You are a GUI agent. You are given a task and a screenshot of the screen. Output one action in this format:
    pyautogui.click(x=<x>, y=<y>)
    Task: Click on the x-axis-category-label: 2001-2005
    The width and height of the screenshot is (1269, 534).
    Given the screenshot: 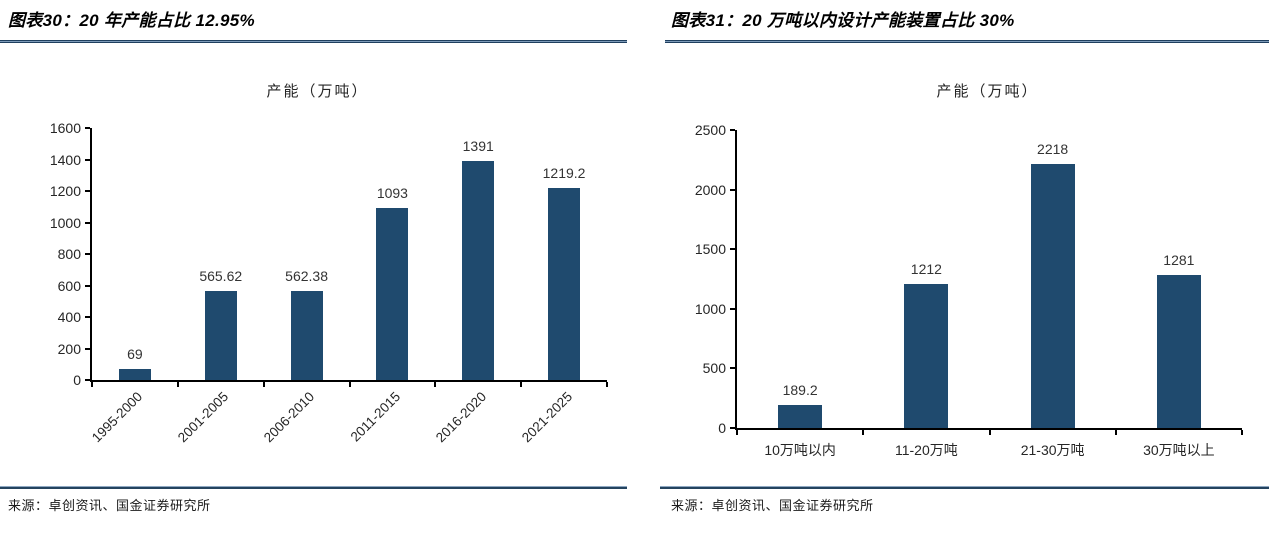 What is the action you would take?
    pyautogui.click(x=203, y=417)
    